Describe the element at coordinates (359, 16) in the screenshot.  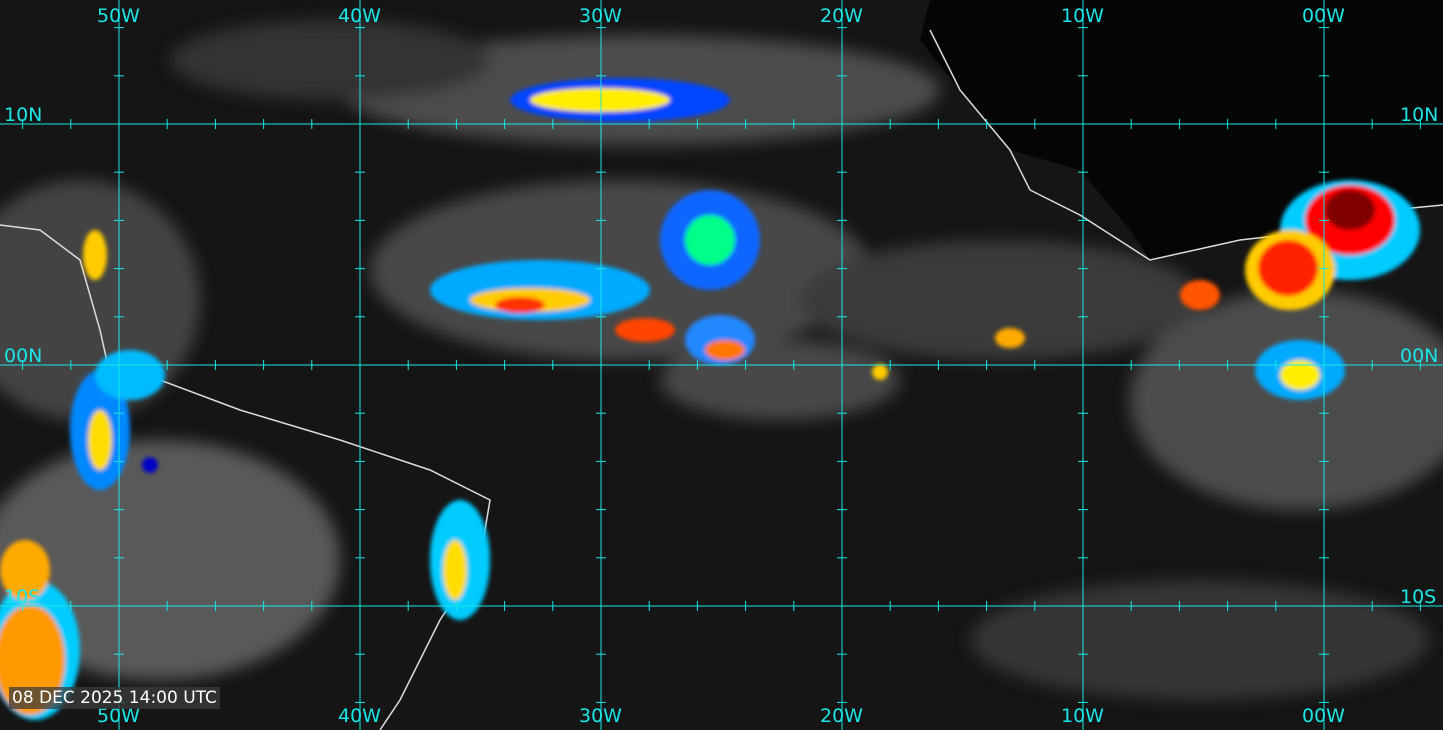
I see `lon-label-top: 40W` at that location.